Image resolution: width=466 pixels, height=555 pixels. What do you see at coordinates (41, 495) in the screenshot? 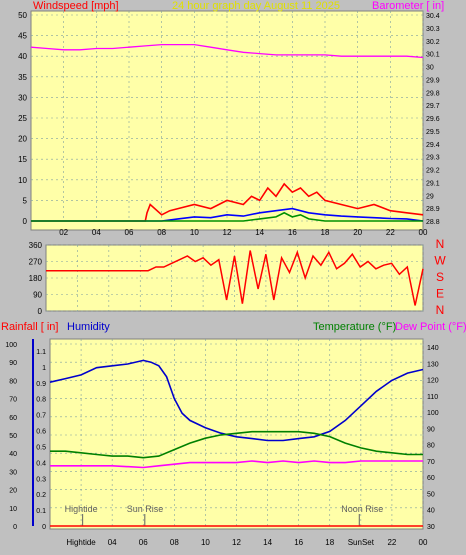
I see `rain-tick-label: 0.2` at bounding box center [41, 495].